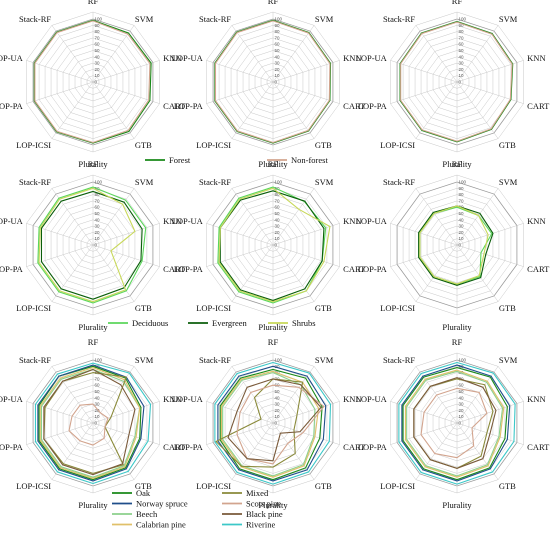 Image resolution: width=550 pixels, height=534 pixels. What do you see at coordinates (189, 106) in the screenshot?
I see `axis-label: LOP-PA` at bounding box center [189, 106].